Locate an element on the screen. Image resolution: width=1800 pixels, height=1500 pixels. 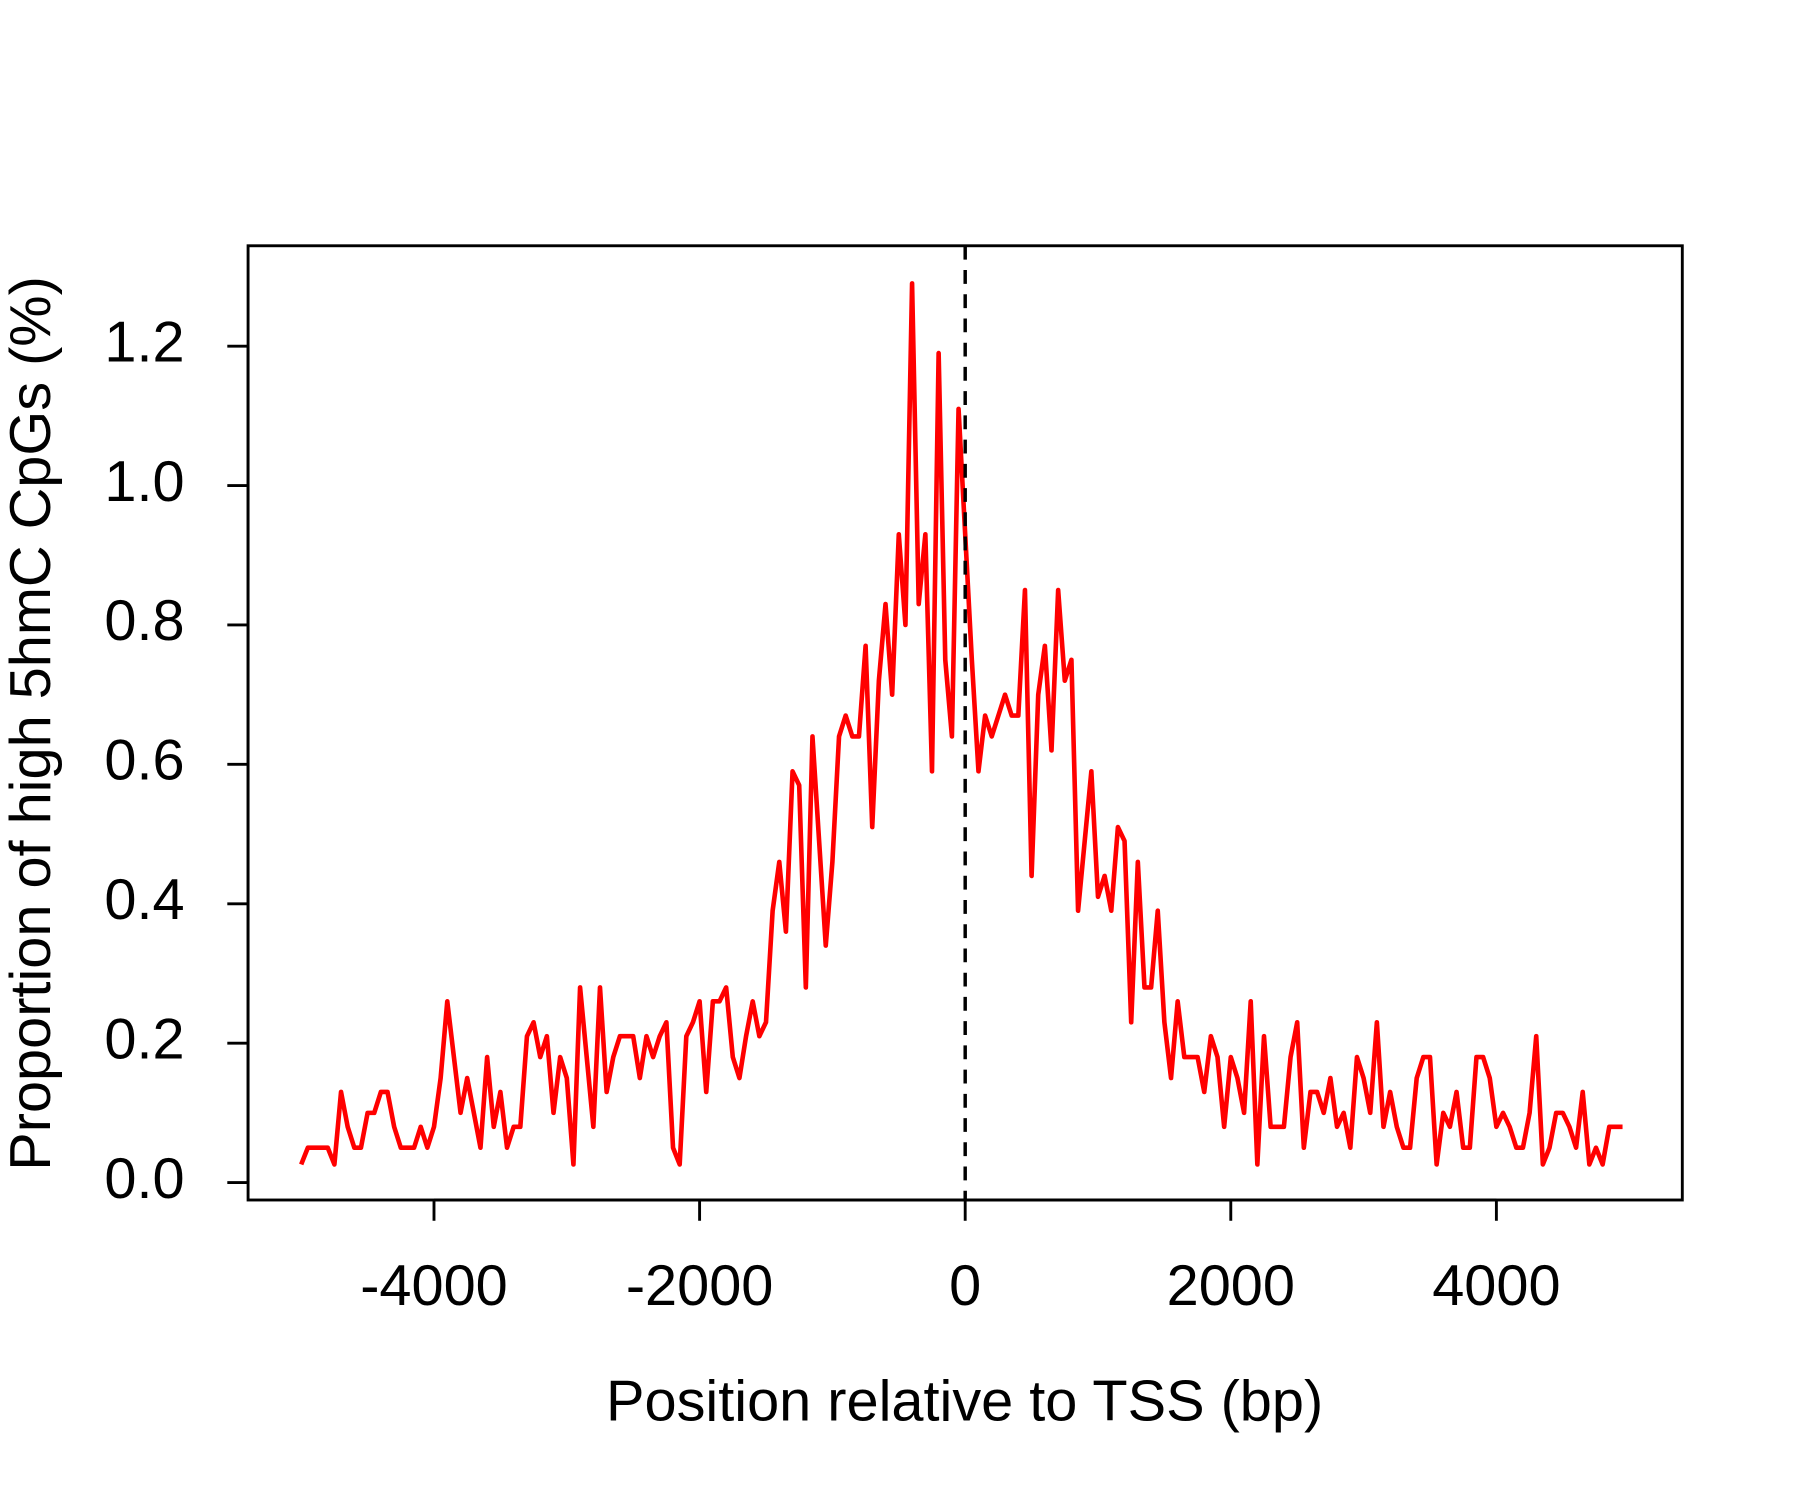
x-tick-label: 0 is located at coordinates (965, 1286).